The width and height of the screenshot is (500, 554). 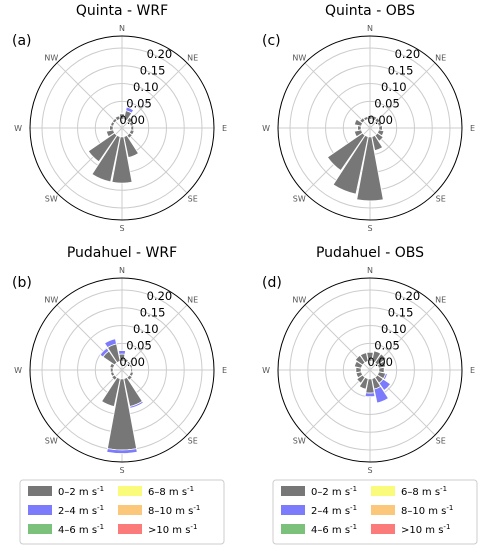 What do you see at coordinates (334, 510) in the screenshot?
I see `legend-label: 2–4 m s-1` at bounding box center [334, 510].